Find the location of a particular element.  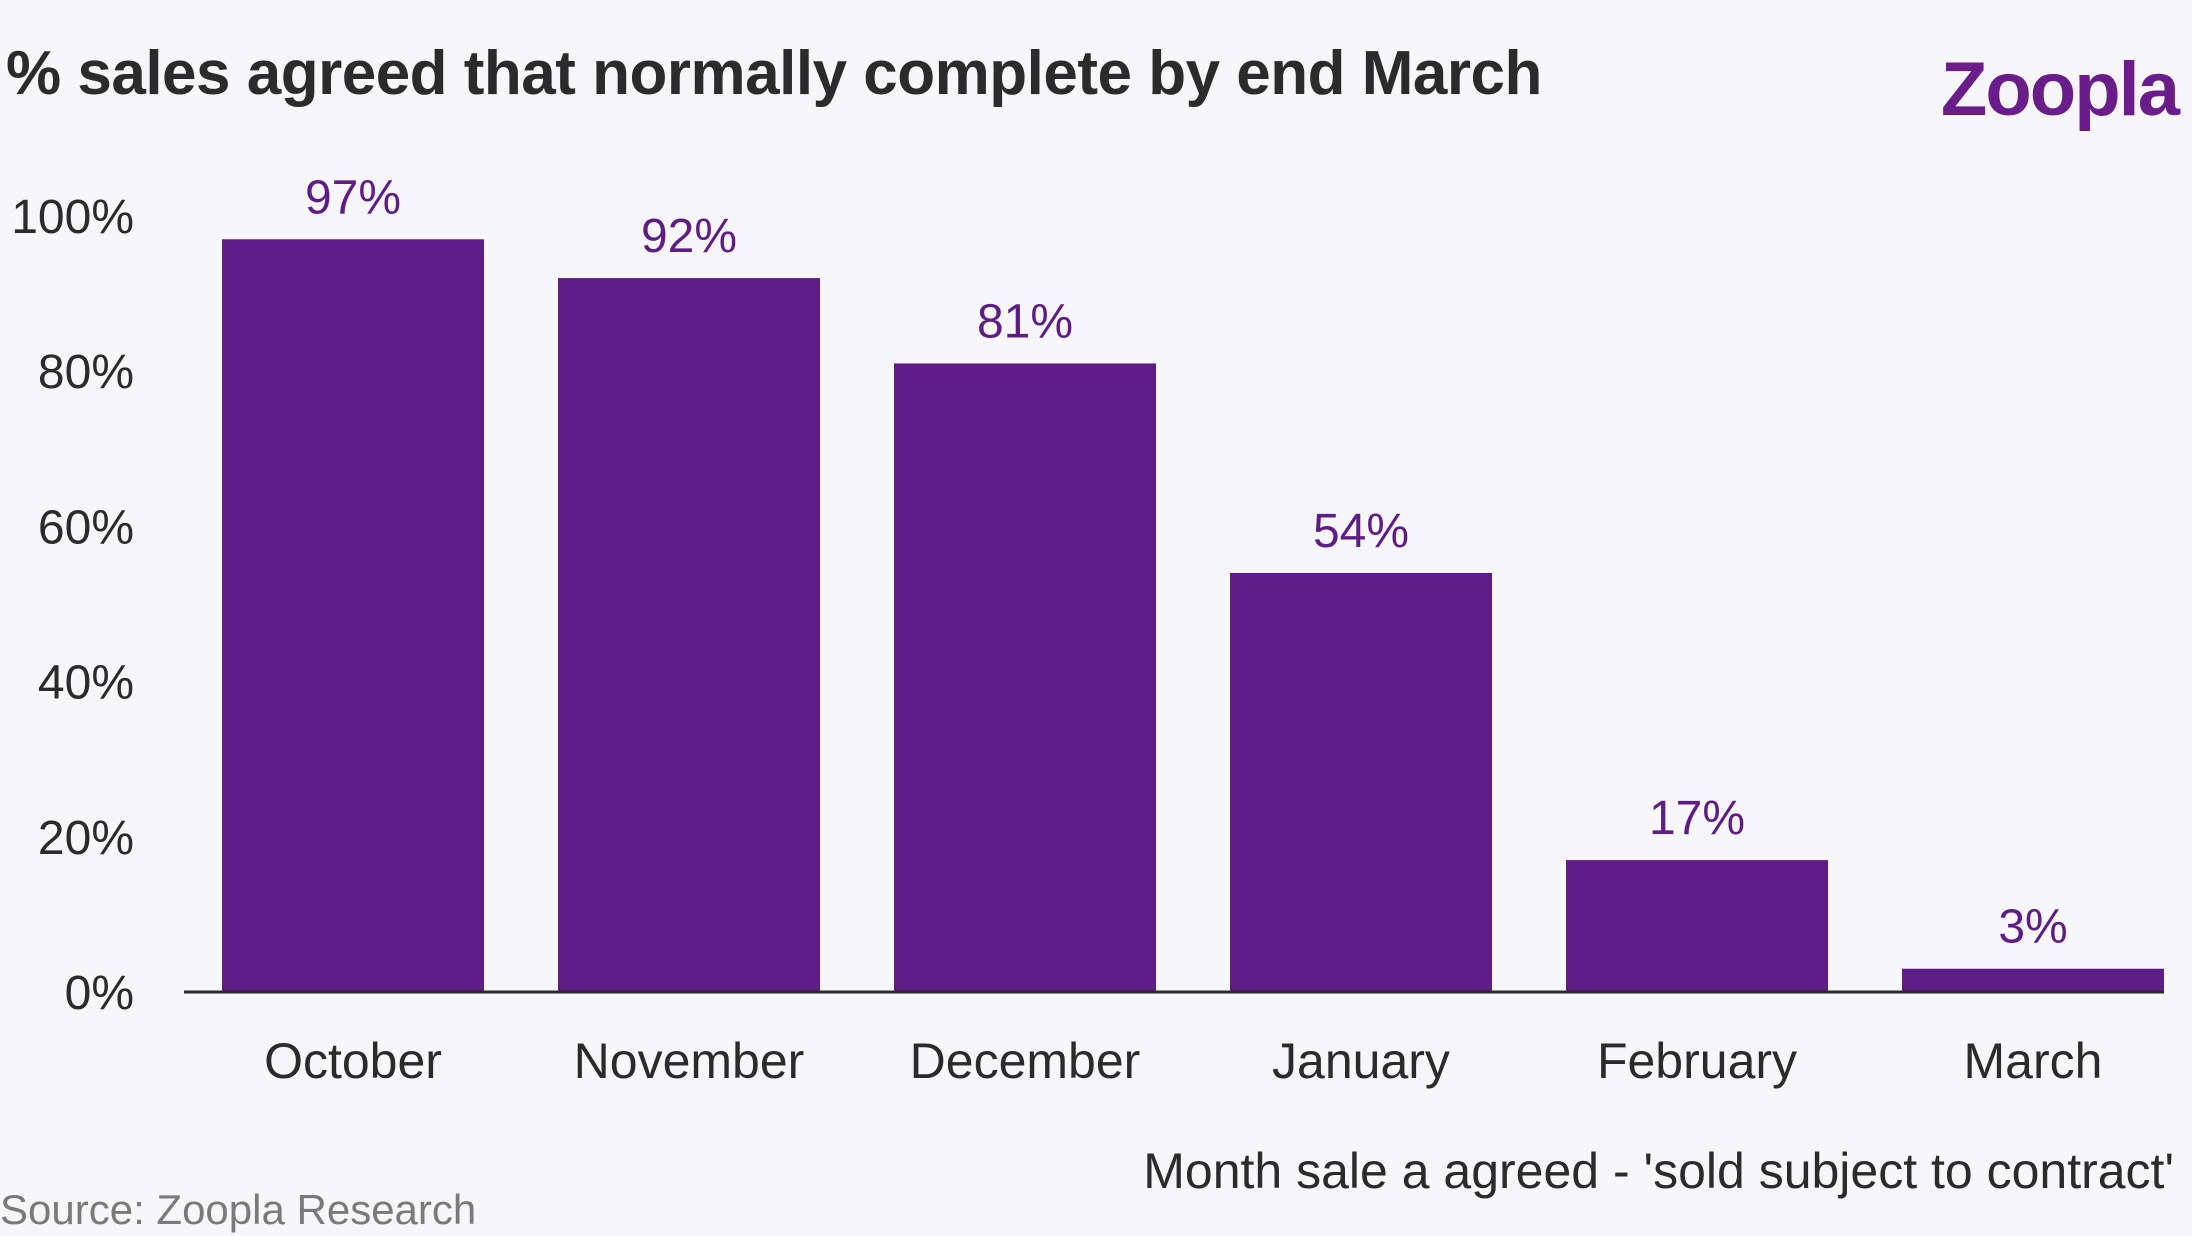

category-label-january: January is located at coordinates (1361, 1061).